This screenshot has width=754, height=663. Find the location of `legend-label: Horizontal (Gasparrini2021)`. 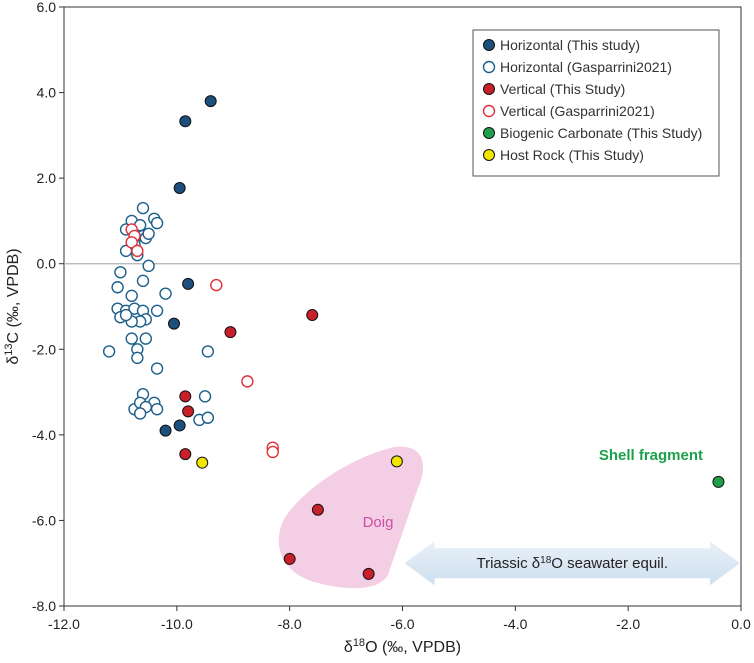

legend-label: Horizontal (Gasparrini2021) is located at coordinates (586, 67).